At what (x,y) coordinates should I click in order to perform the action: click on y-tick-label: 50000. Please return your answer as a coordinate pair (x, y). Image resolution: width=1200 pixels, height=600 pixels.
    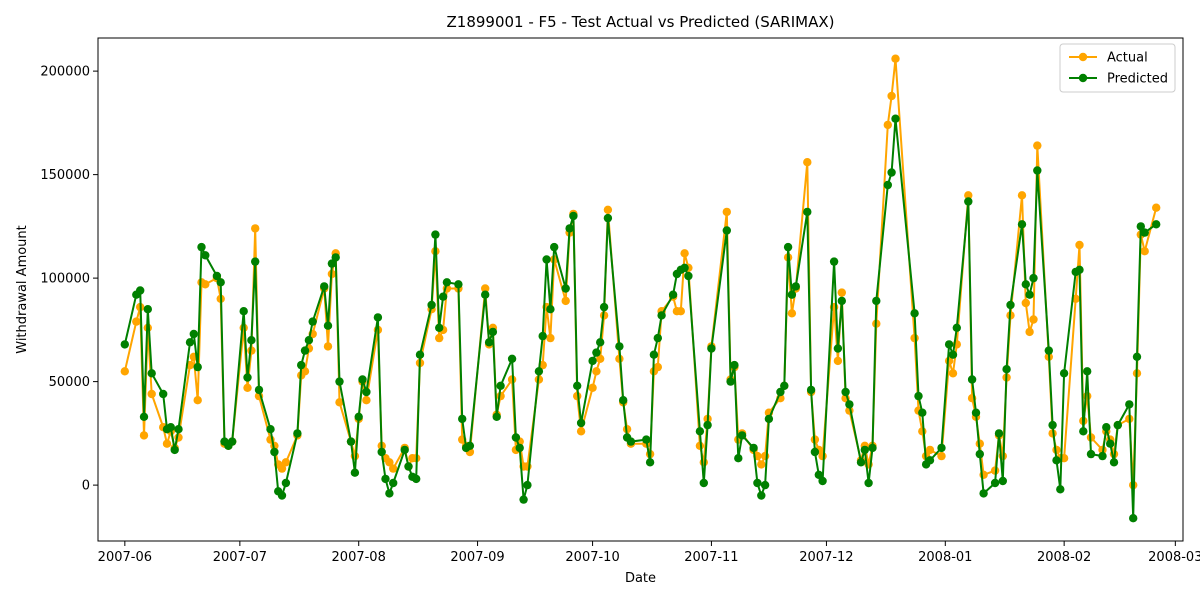
    Looking at the image, I should click on (69, 382).